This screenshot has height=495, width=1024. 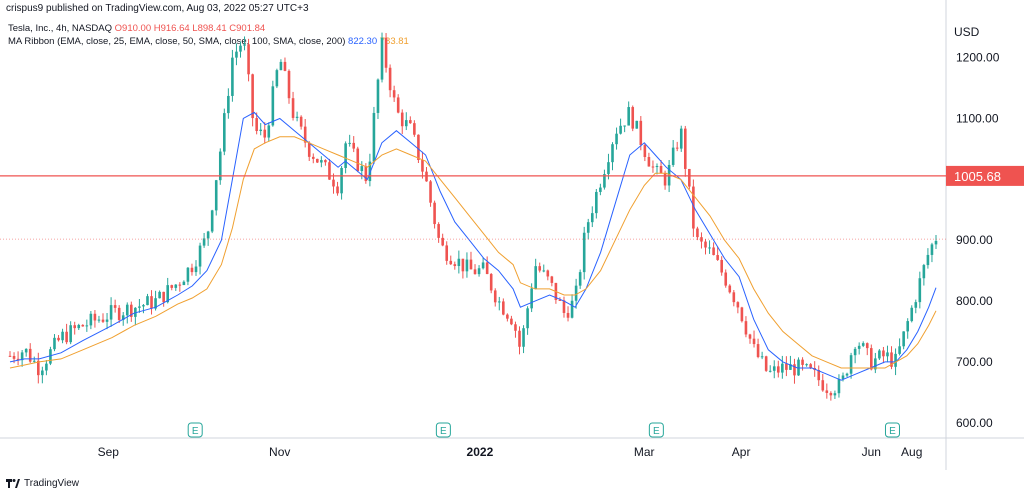 I want to click on legend-symbol: Tesla, Inc., 4h, NASDAQ, so click(x=60, y=28).